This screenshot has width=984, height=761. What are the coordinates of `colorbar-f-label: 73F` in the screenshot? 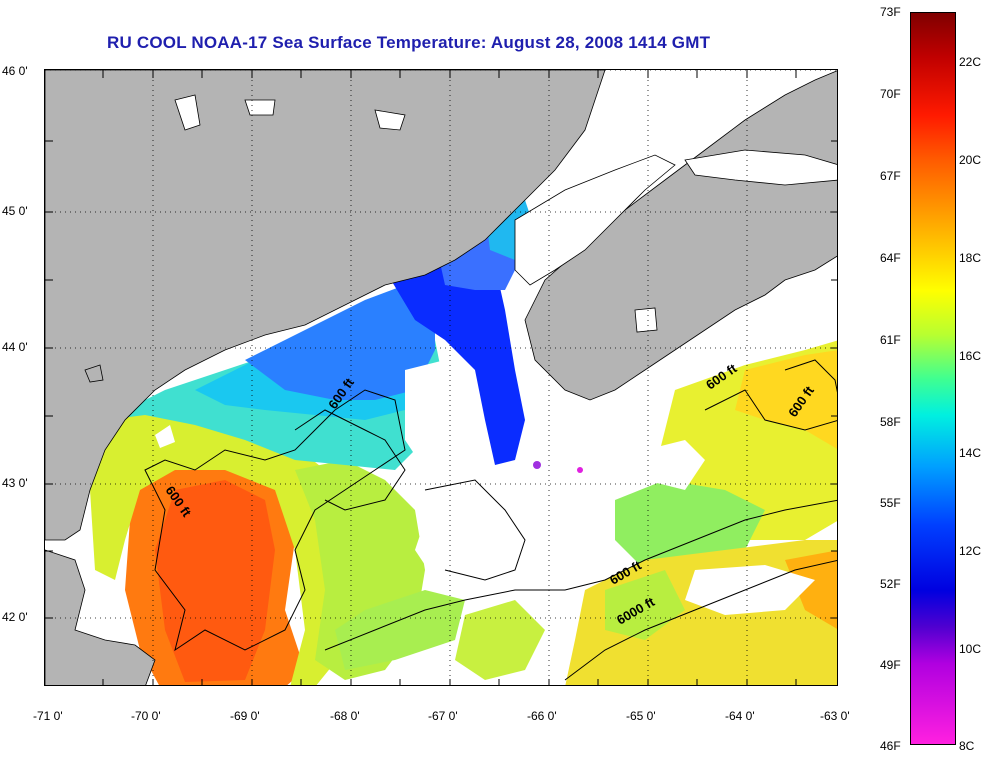 It's located at (890, 12).